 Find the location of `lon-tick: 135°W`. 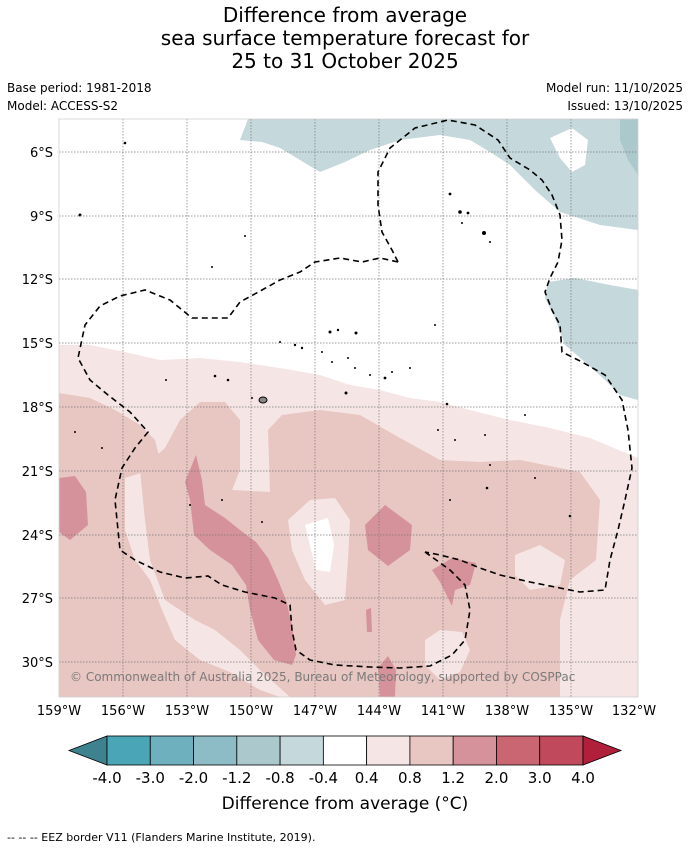

lon-tick: 135°W is located at coordinates (571, 711).